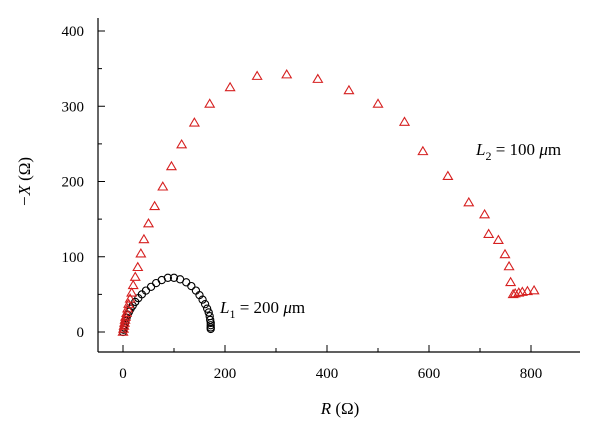 The image size is (600, 438). What do you see at coordinates (287, 307) in the screenshot?
I see `annotation-l1-mu: μ` at bounding box center [287, 307].